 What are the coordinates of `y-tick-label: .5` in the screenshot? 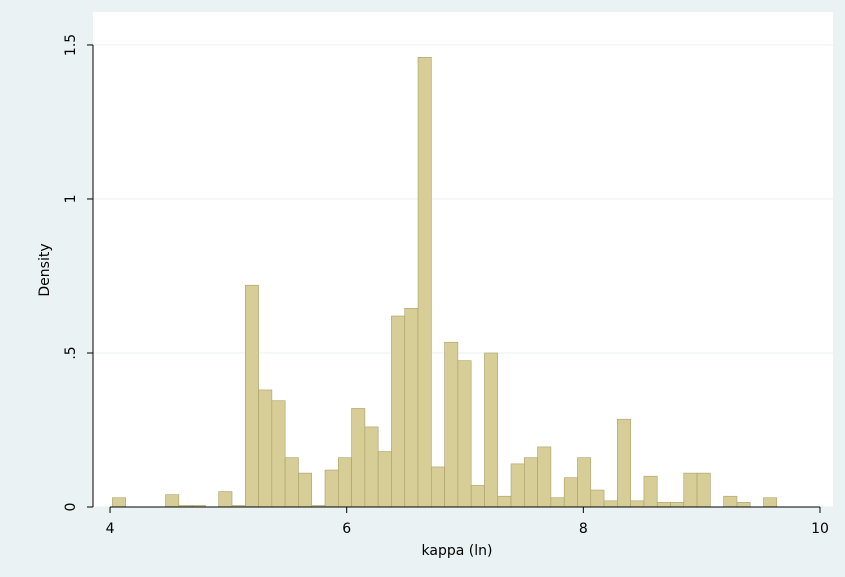 It's located at (71, 352).